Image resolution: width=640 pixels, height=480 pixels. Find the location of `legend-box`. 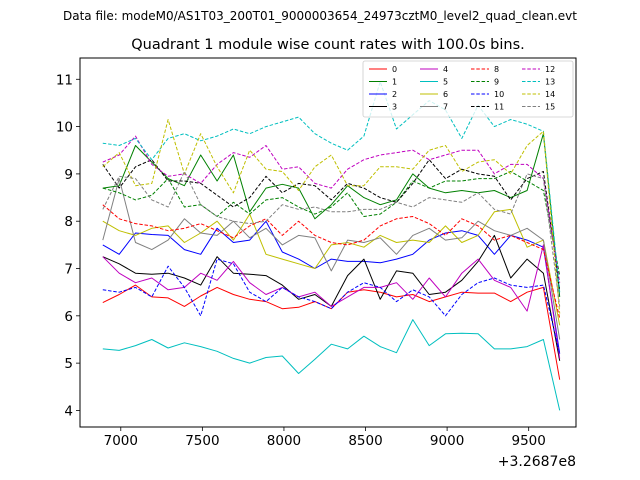

legend-box is located at coordinates (468, 89).